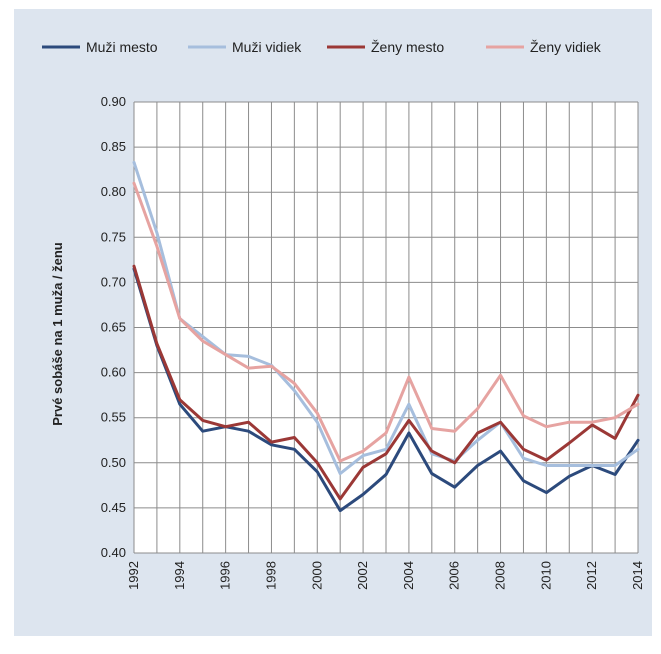 This screenshot has width=661, height=654. What do you see at coordinates (122, 47) in the screenshot?
I see `legend-label: Muži mesto` at bounding box center [122, 47].